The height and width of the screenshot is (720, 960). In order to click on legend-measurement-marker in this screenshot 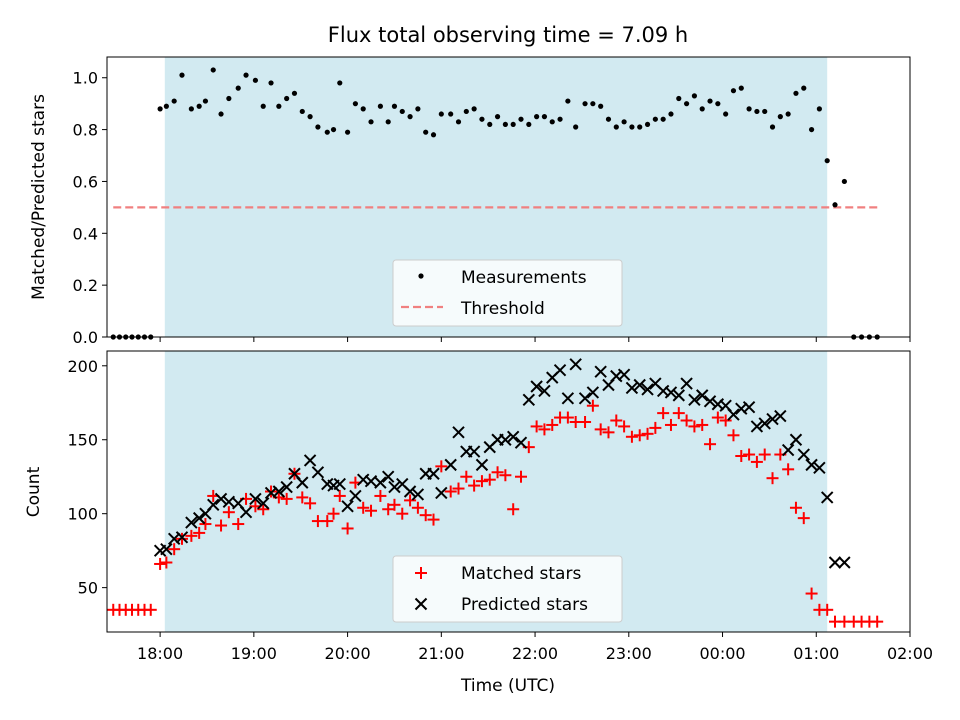, I will do `click(421, 276)`.